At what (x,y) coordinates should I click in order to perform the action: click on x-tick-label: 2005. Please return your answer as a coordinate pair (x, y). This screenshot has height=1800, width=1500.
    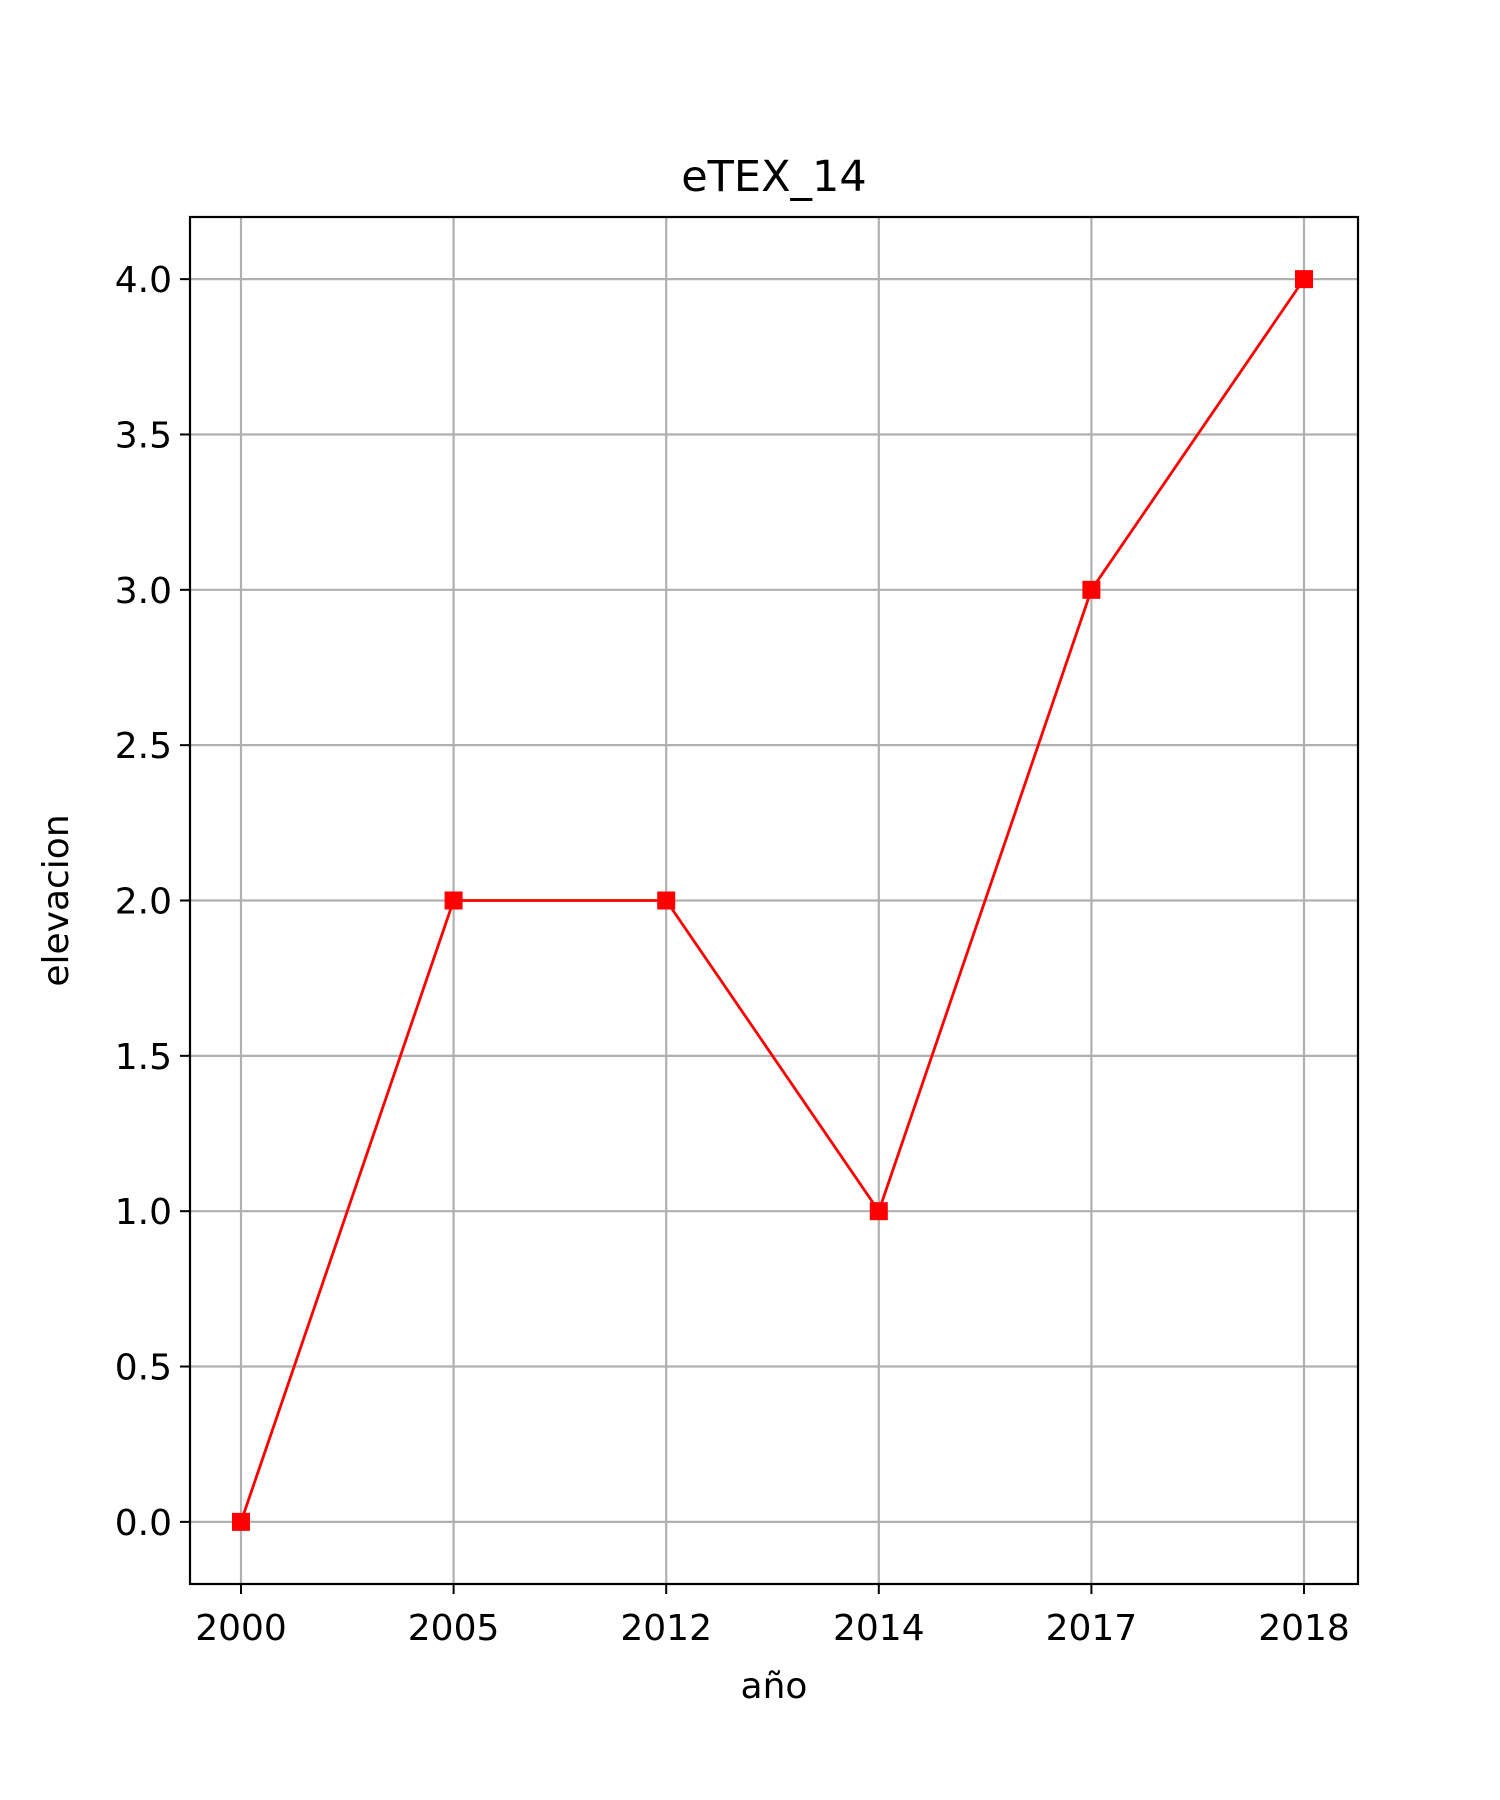
    Looking at the image, I should click on (454, 1628).